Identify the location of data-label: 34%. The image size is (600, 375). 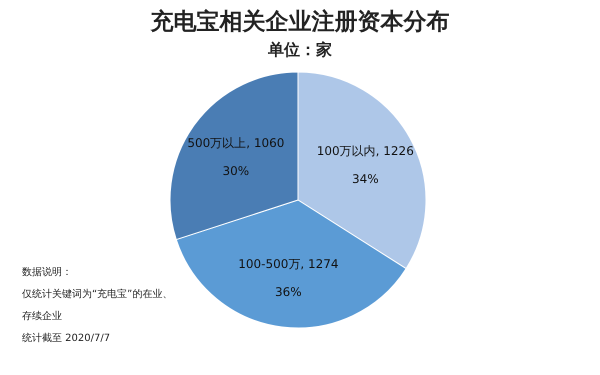
(365, 179).